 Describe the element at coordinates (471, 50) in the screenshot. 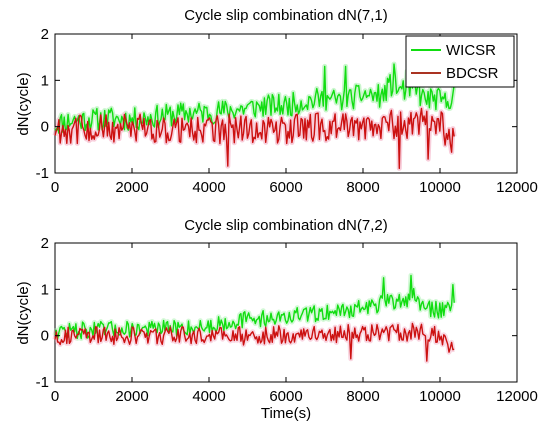

I see `legend-wicsr-label: WICSR` at that location.